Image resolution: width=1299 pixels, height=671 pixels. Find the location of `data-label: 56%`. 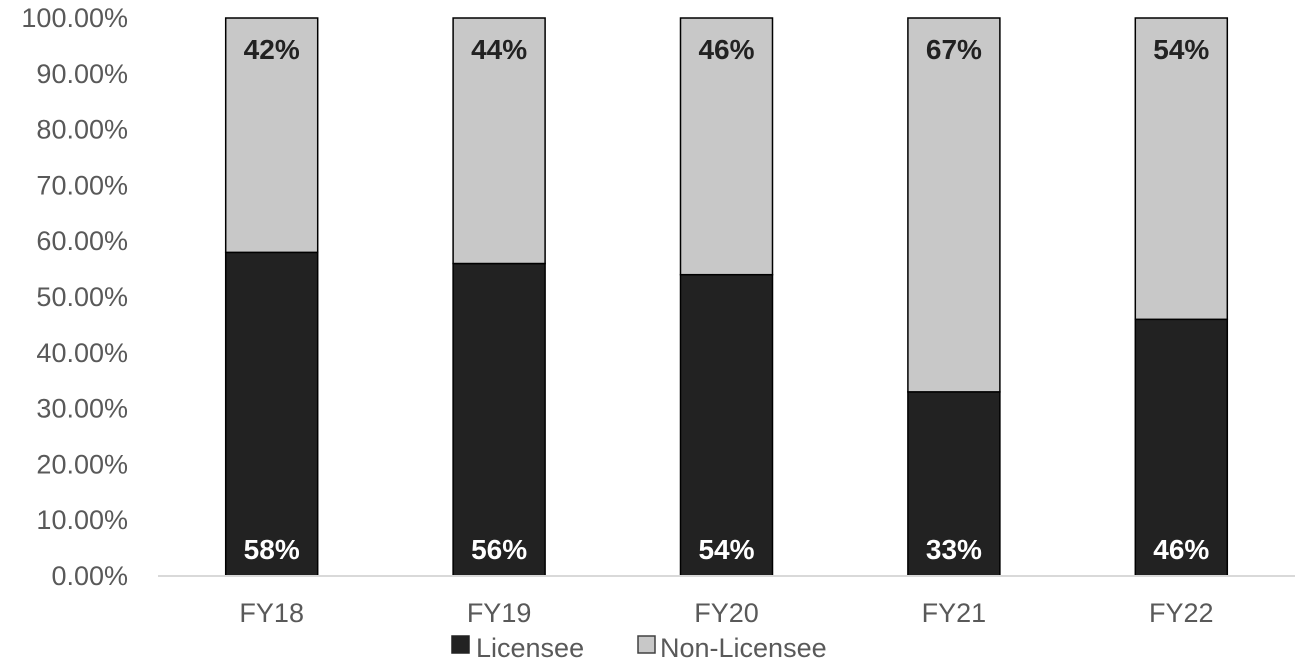

data-label: 56% is located at coordinates (499, 549).